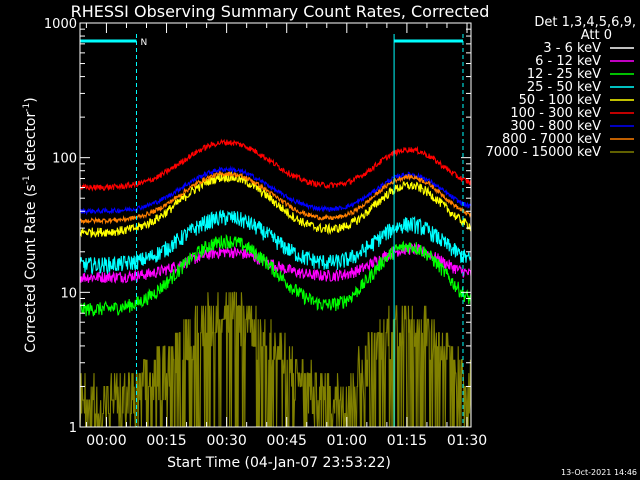 Image resolution: width=640 pixels, height=480 pixels. What do you see at coordinates (585, 22) in the screenshot?
I see `legend-header-1: Det 1,3,4,5,6,9,` at bounding box center [585, 22].